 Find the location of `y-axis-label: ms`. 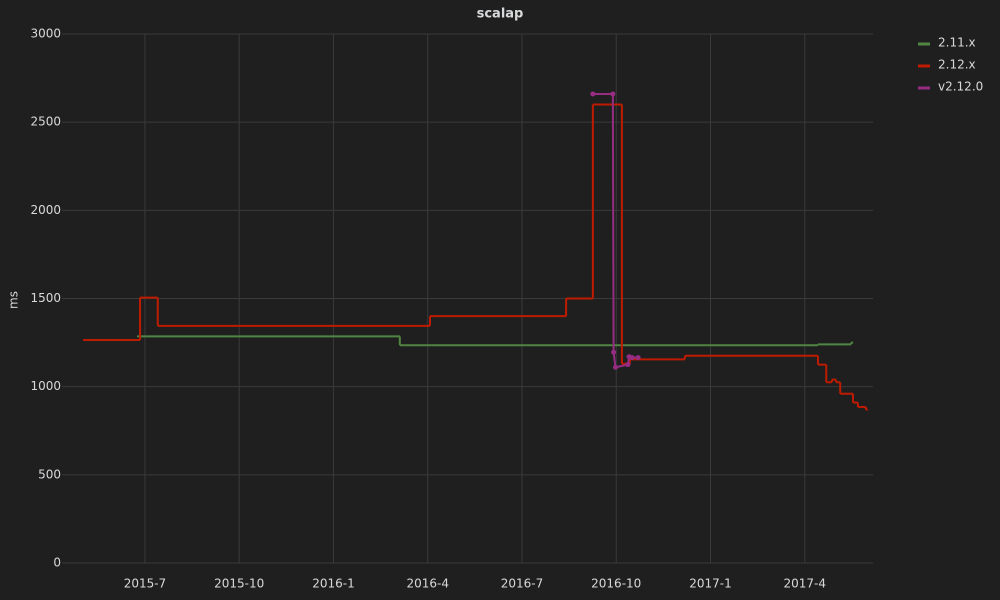

y-axis-label: ms is located at coordinates (14, 300).